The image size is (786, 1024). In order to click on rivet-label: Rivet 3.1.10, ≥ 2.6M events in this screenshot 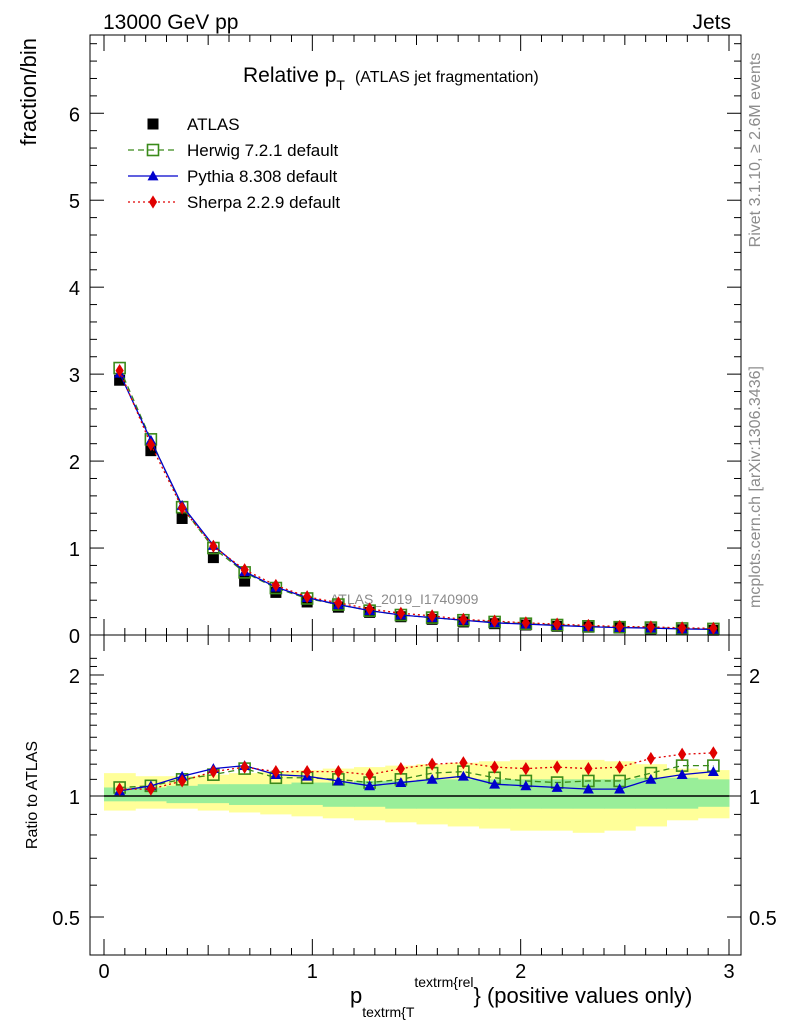, I will do `click(755, 150)`.